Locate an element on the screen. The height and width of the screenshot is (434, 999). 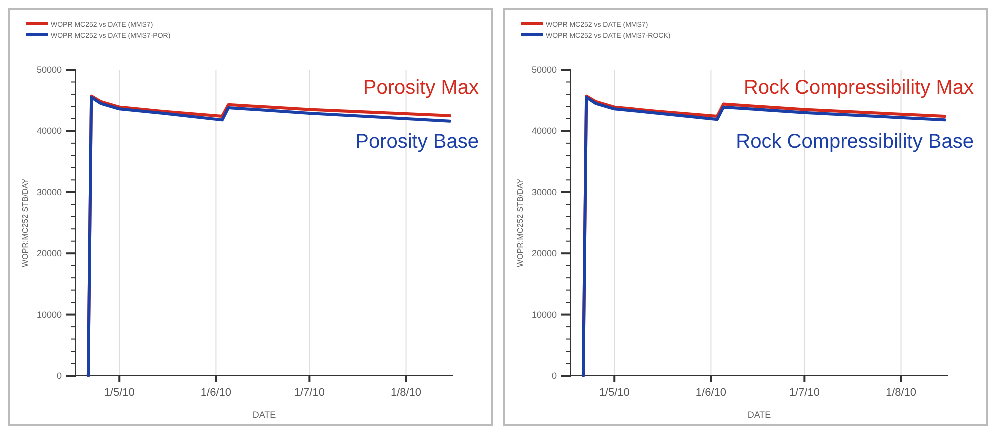
annotation: Rock Compressibility Max is located at coordinates (859, 88).